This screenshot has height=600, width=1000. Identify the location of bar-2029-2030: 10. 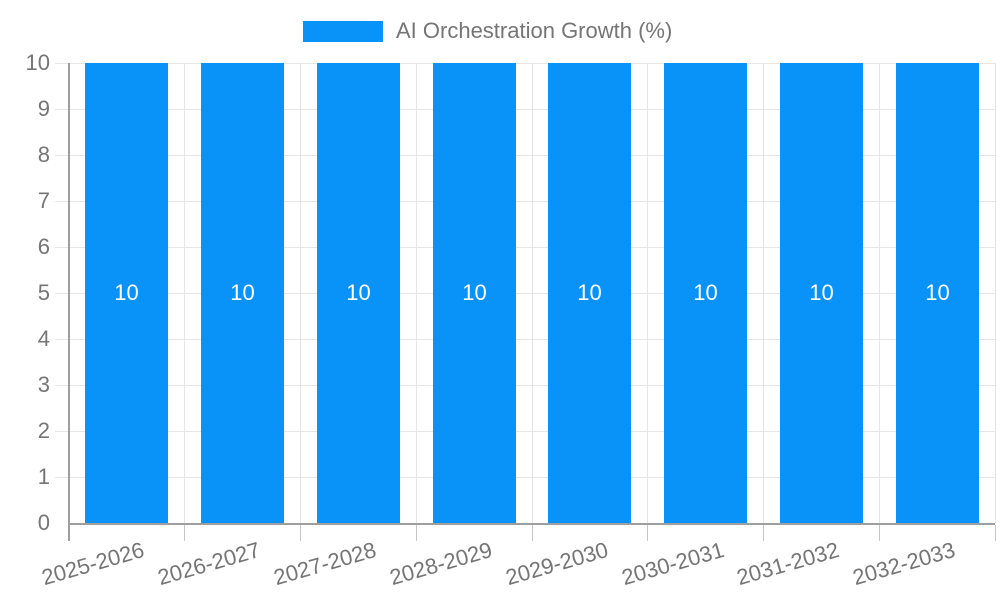
(589, 293).